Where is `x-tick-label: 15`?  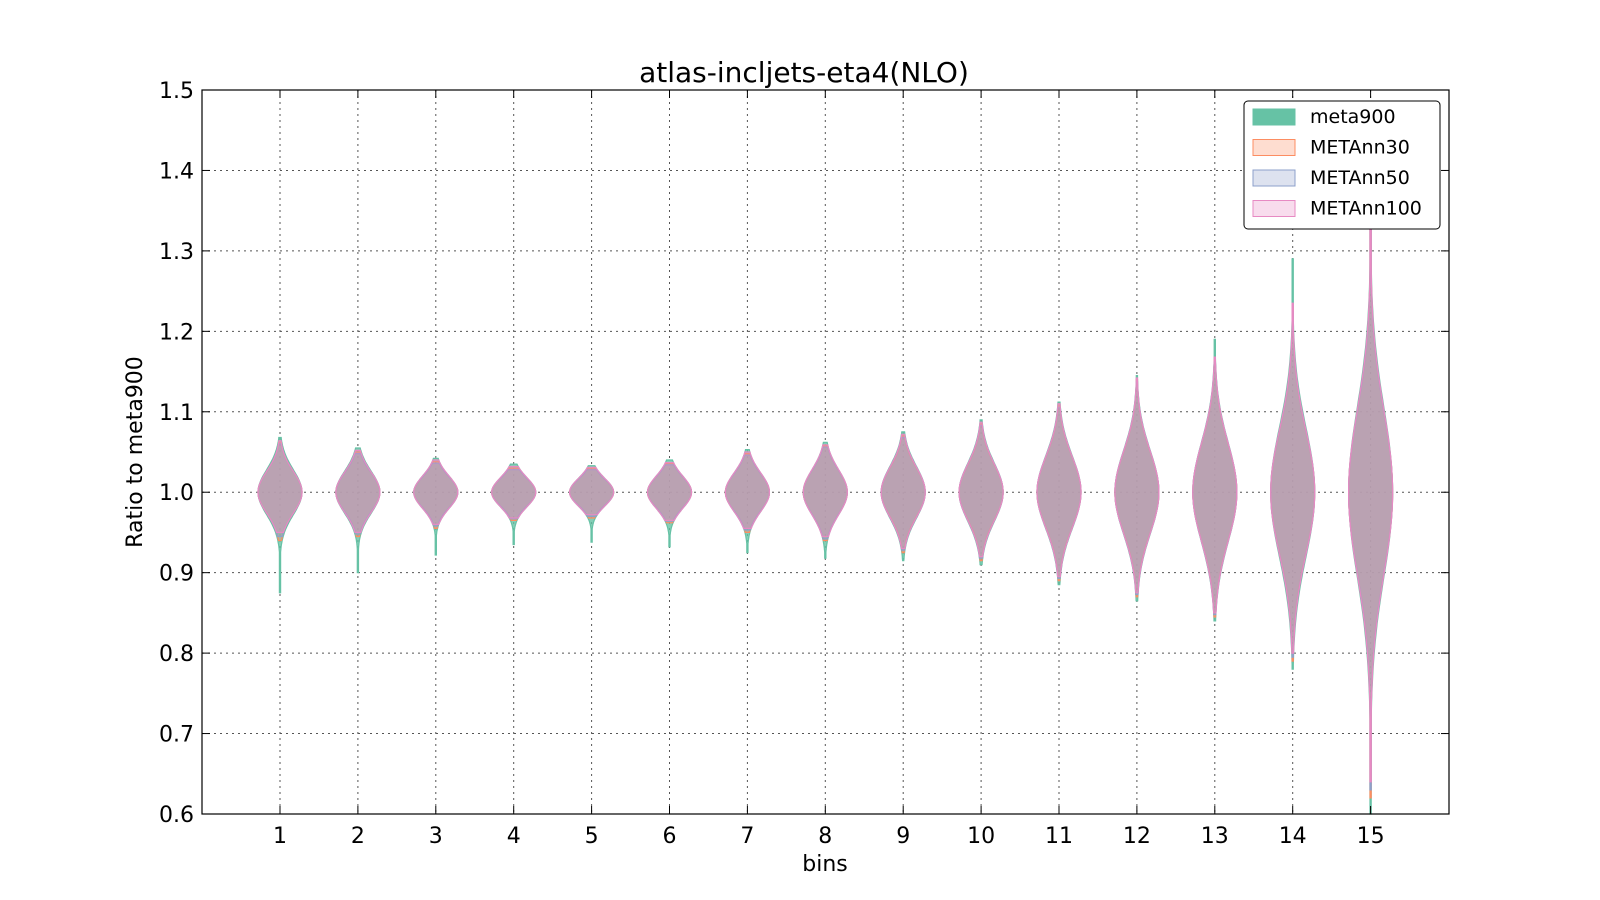
x-tick-label: 15 is located at coordinates (1371, 836).